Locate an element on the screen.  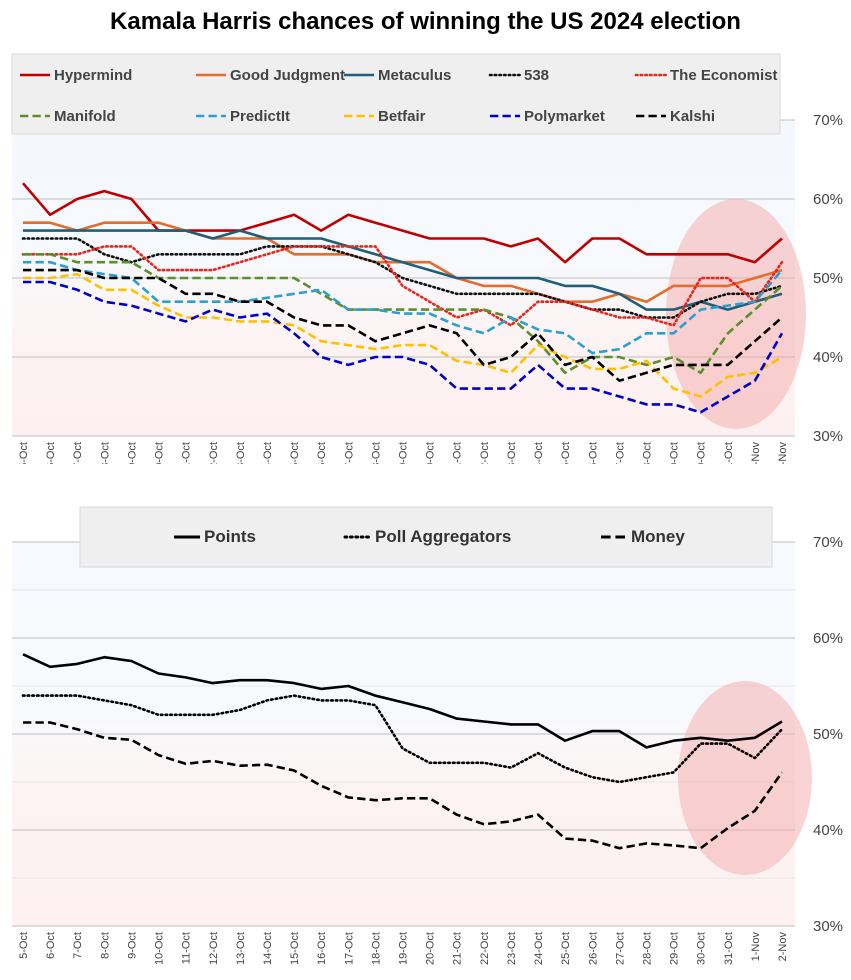
legend-label-betfair: Betfair is located at coordinates (402, 116).